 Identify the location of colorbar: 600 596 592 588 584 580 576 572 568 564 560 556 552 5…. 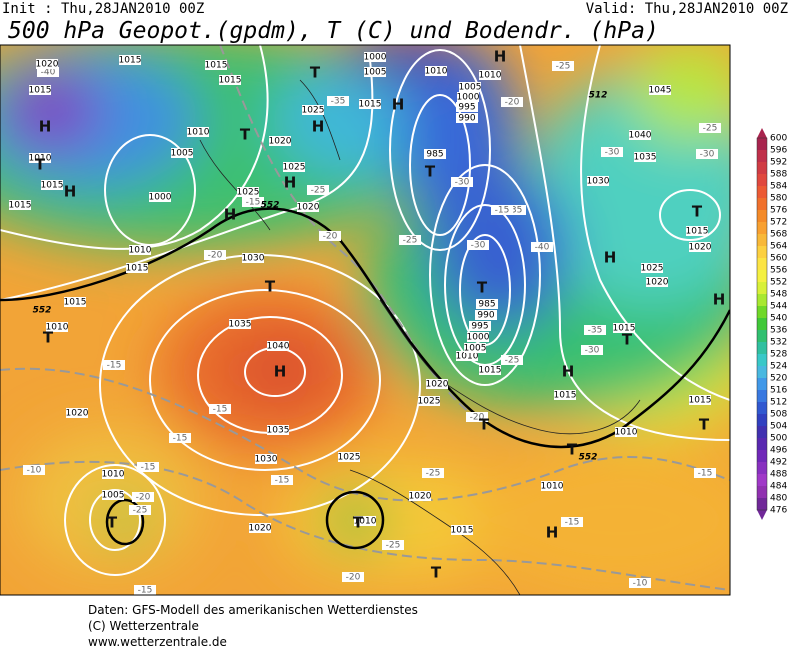
(771, 324).